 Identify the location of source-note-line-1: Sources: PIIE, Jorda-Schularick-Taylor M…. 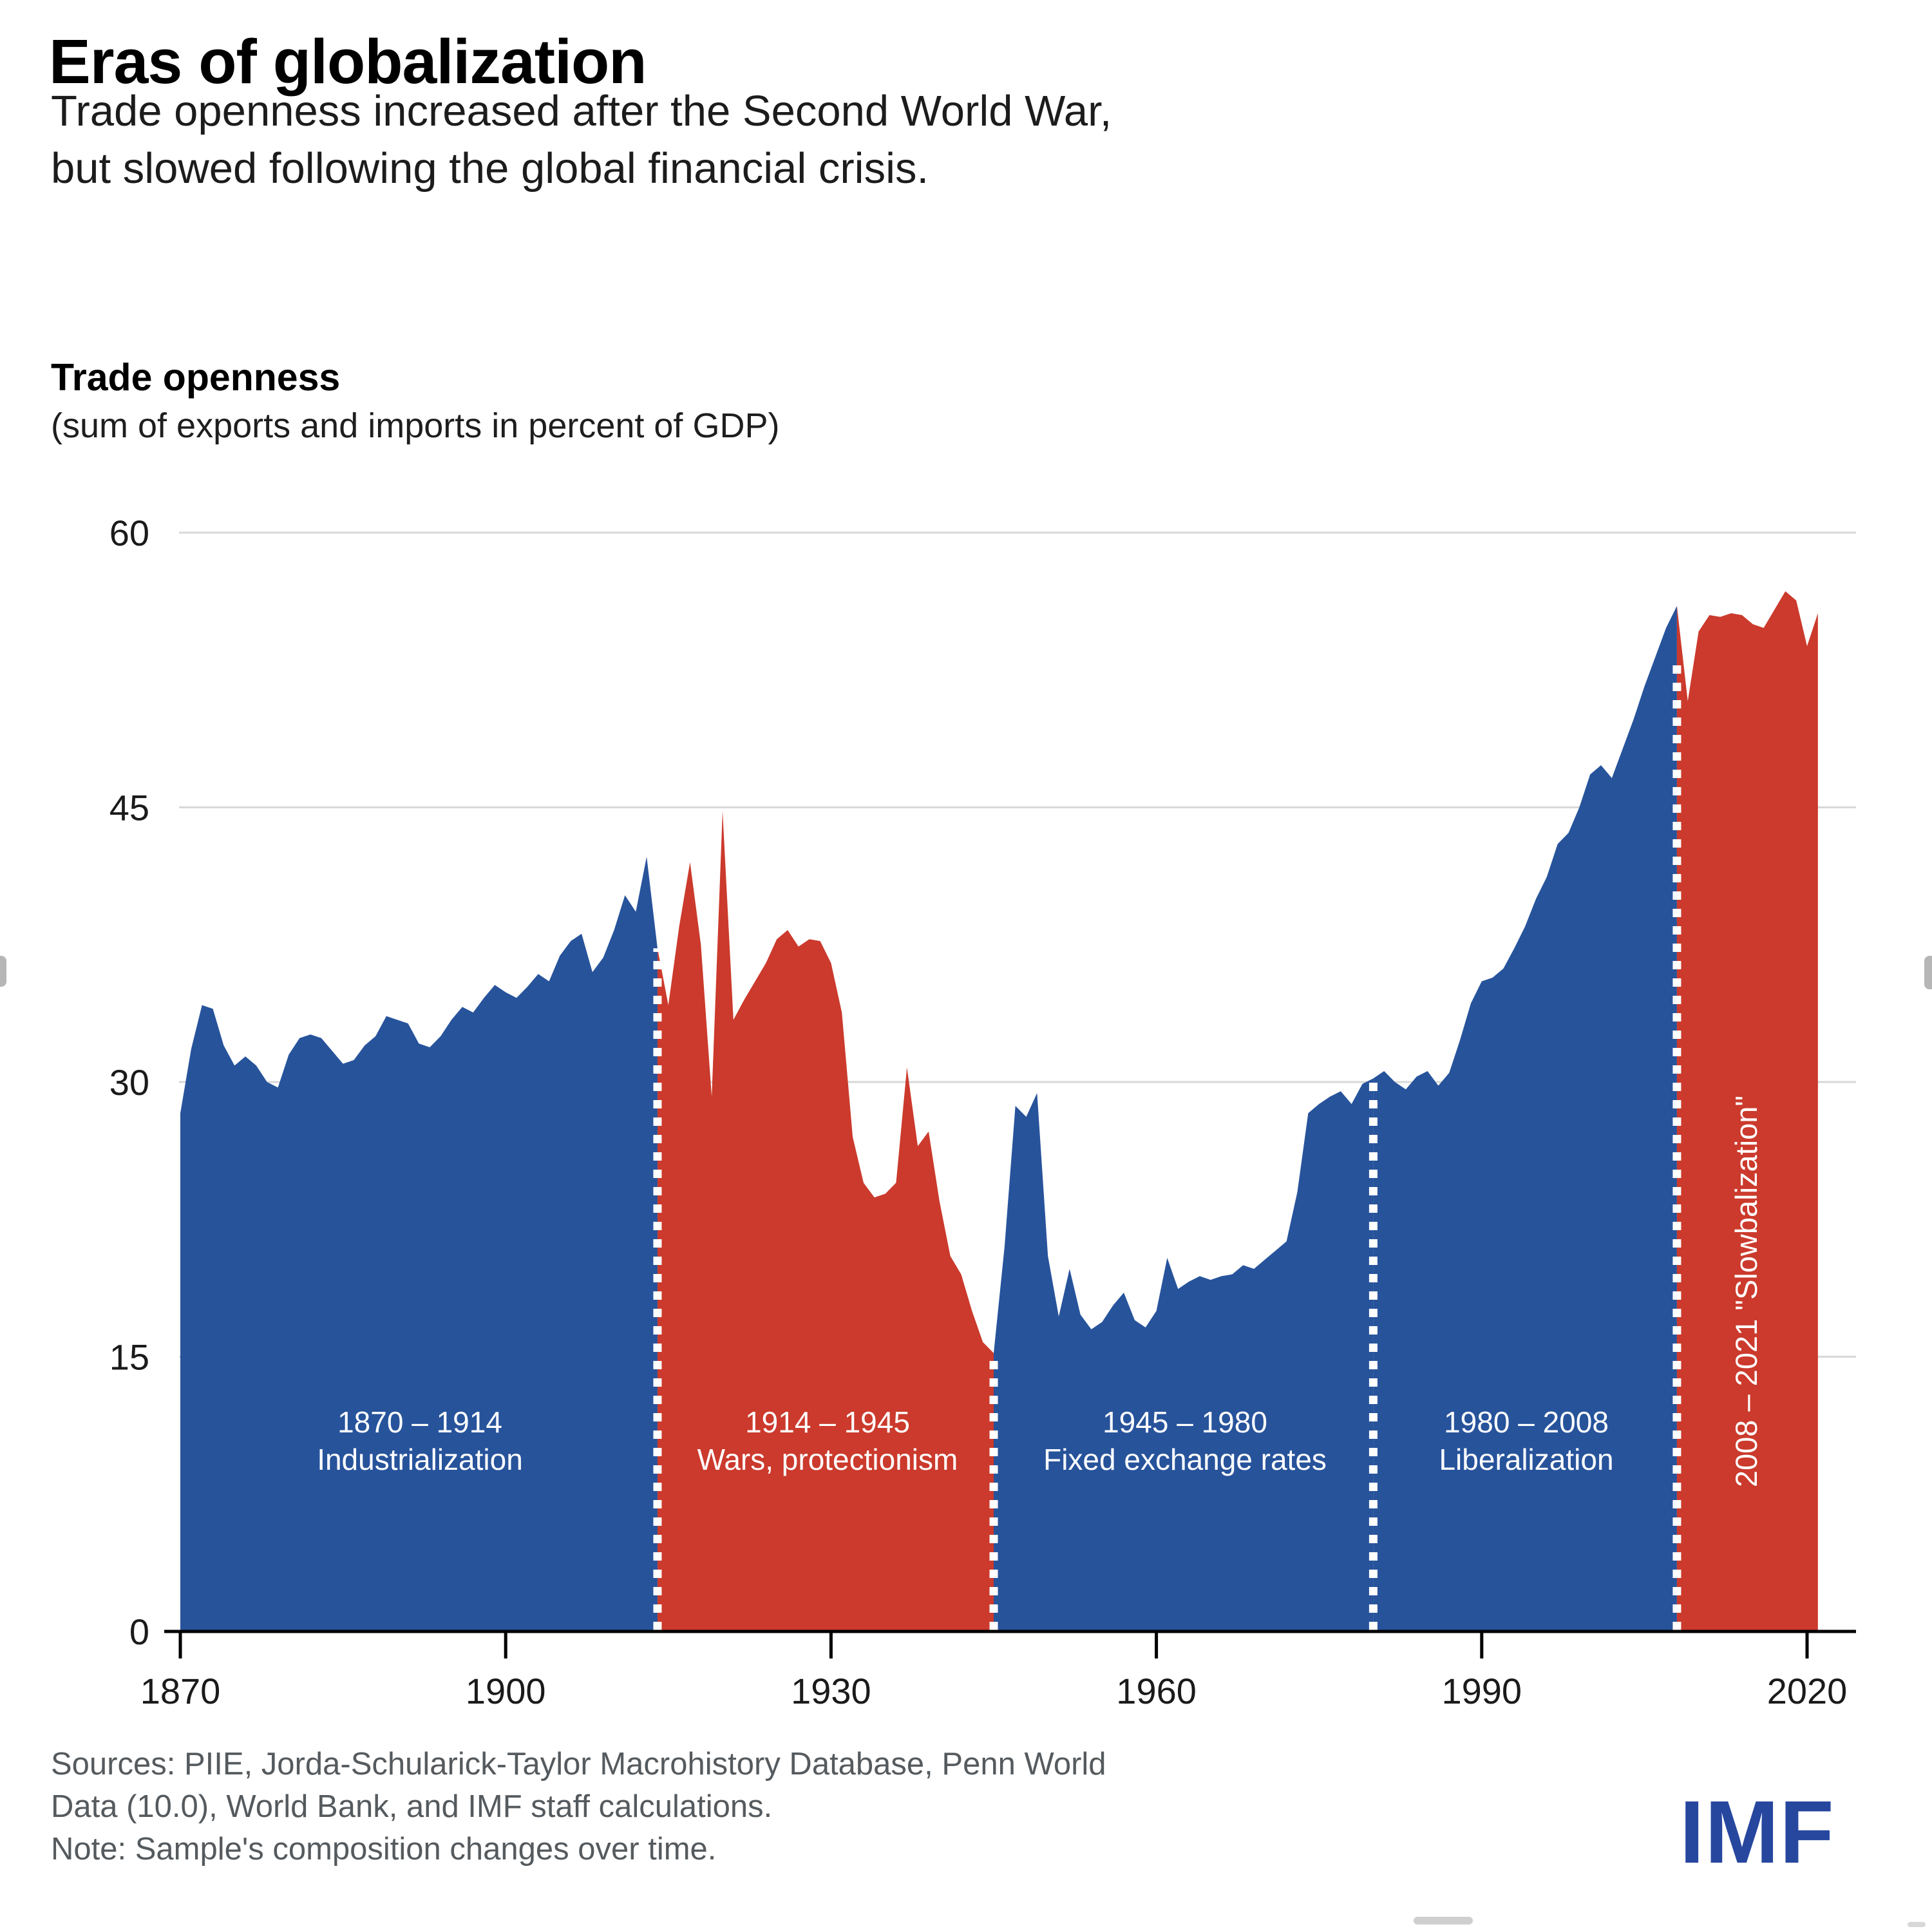
(578, 1764).